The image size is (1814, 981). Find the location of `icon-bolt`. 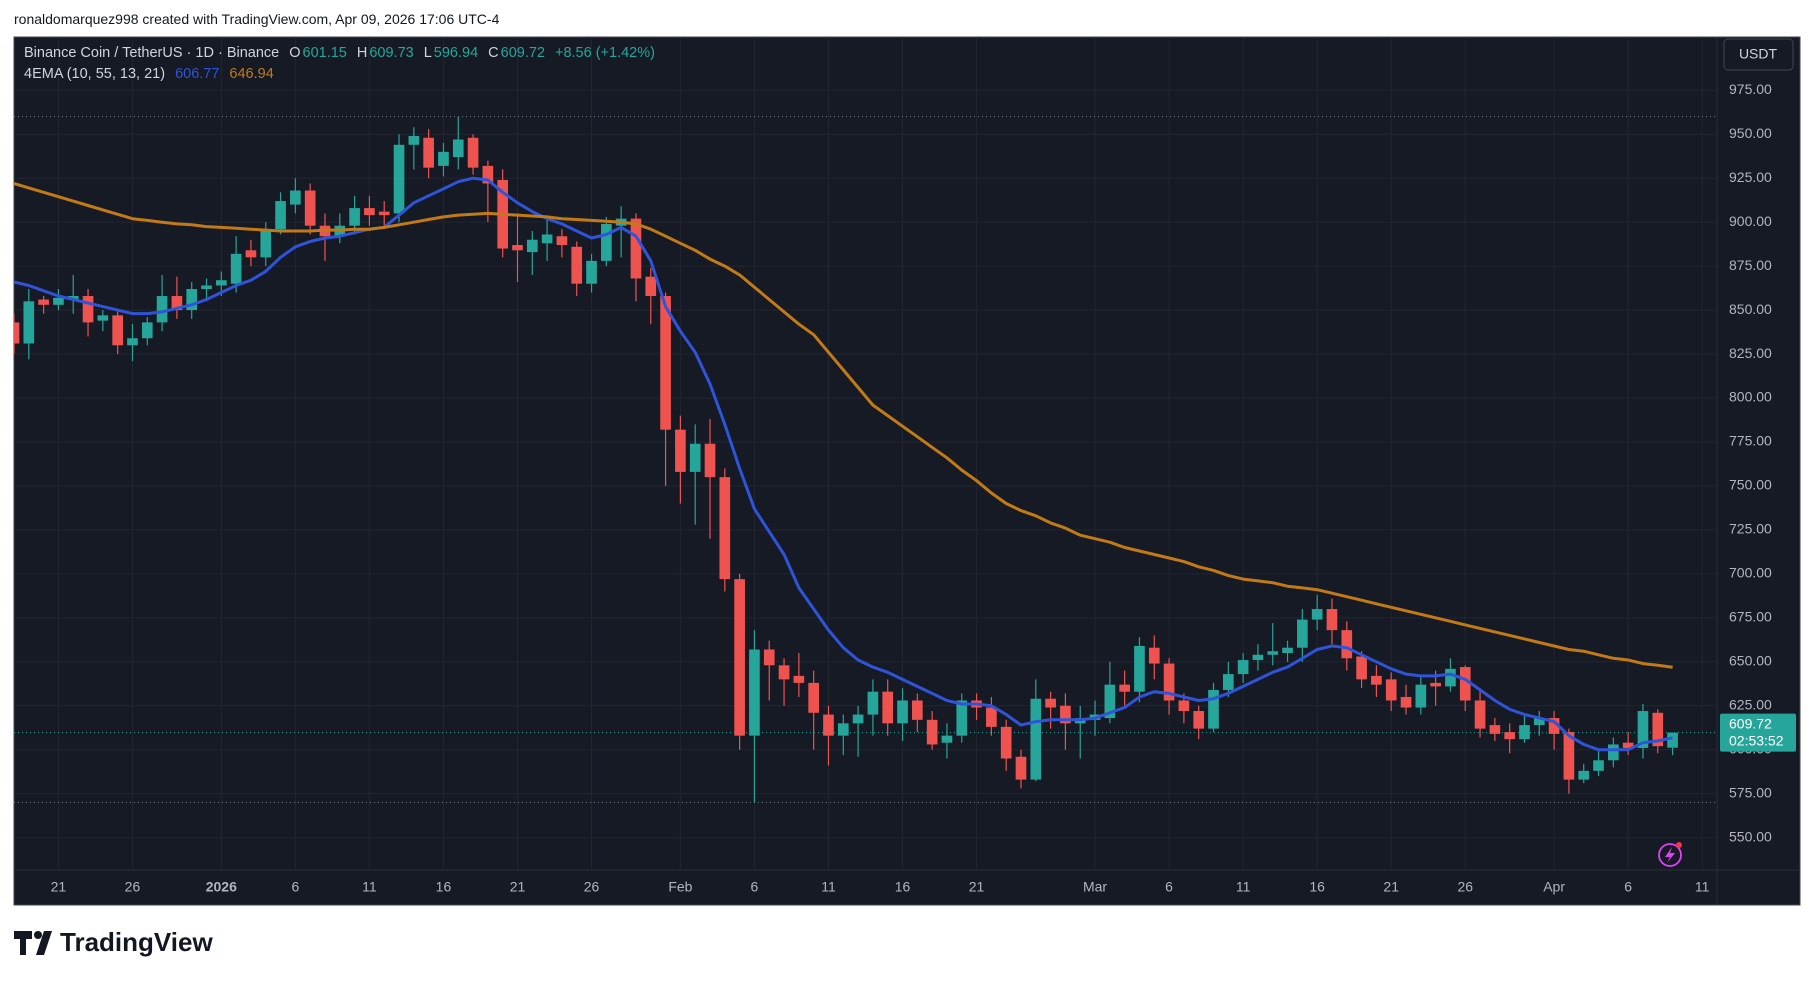

icon-bolt is located at coordinates (1670, 855).